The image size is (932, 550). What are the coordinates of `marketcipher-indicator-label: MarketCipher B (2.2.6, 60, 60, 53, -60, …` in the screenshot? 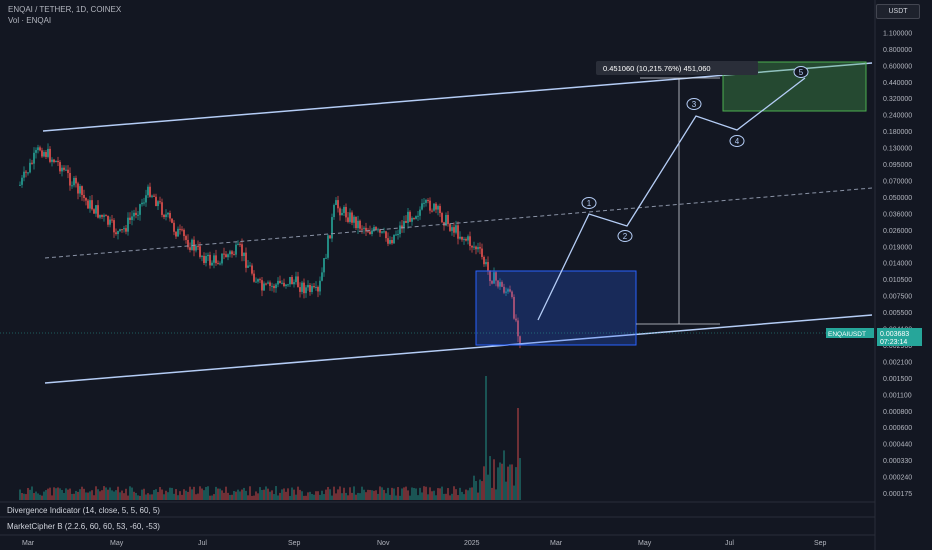 It's located at (83, 526).